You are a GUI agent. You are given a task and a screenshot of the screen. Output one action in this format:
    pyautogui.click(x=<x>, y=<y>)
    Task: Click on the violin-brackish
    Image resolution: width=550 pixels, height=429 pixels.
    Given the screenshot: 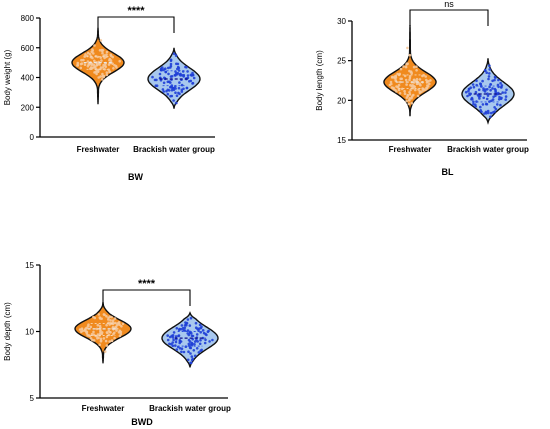 What is the action you would take?
    pyautogui.click(x=174, y=78)
    